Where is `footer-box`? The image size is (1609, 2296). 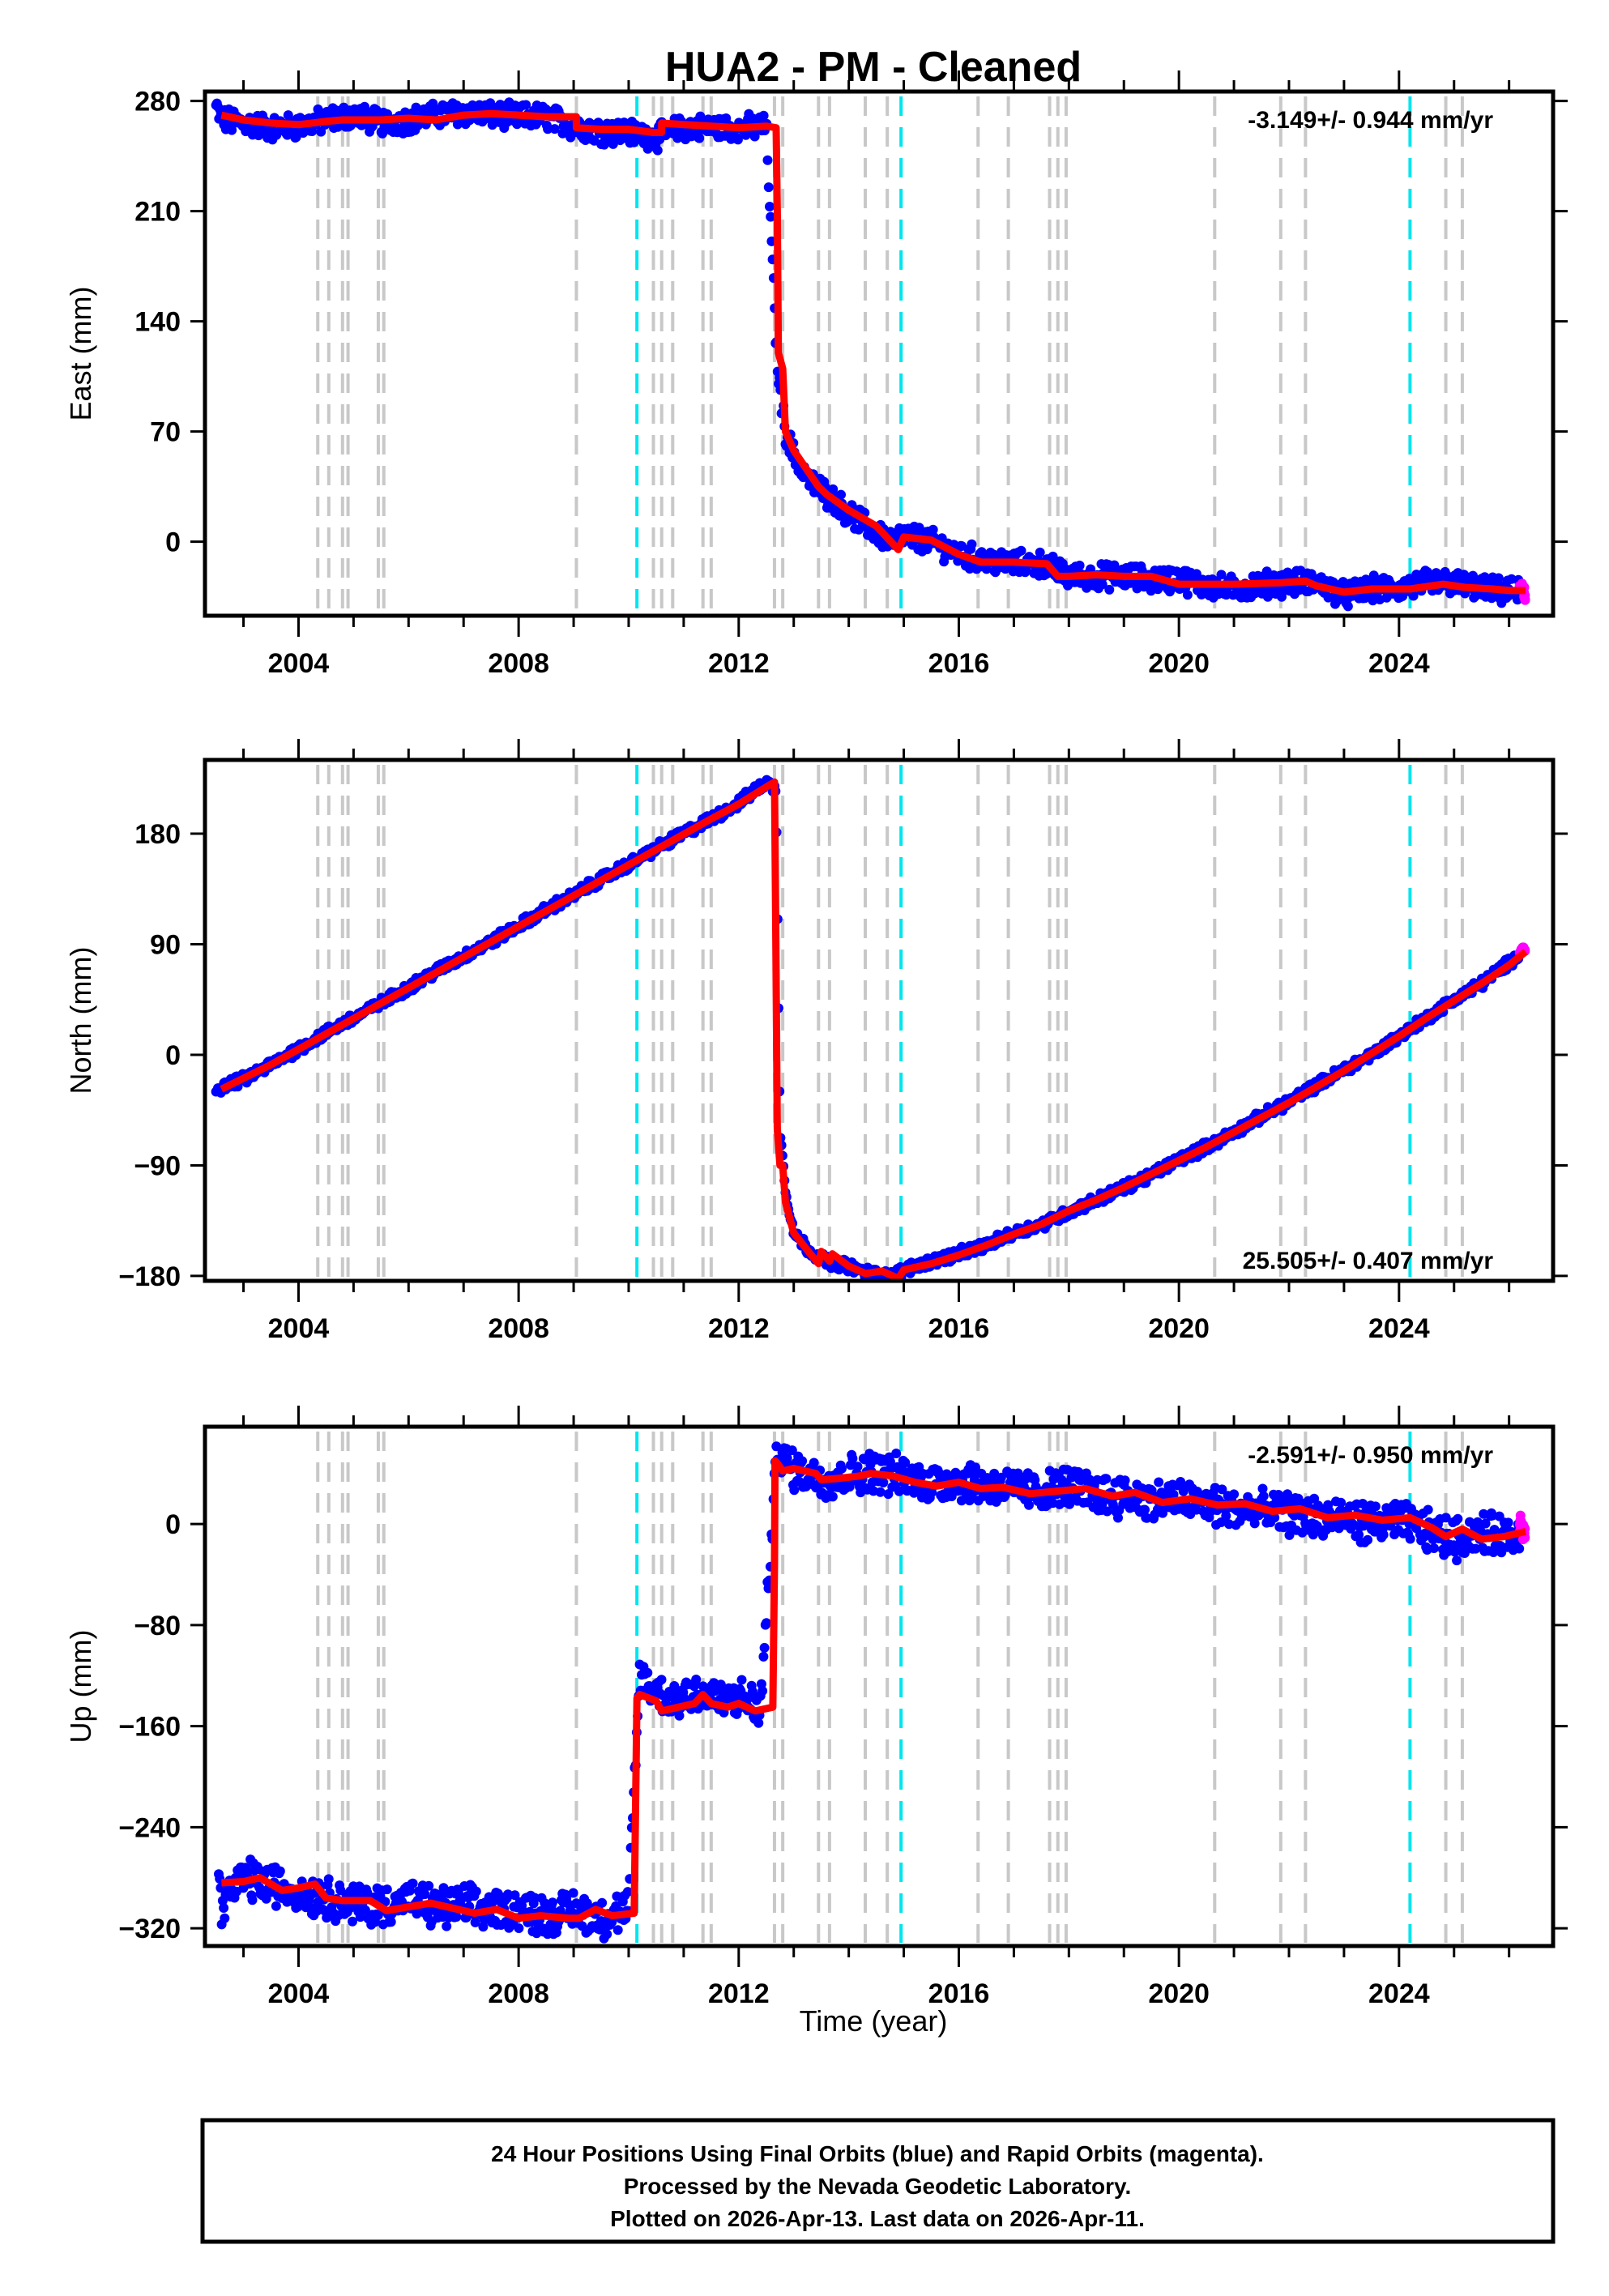
footer-box is located at coordinates (878, 2181).